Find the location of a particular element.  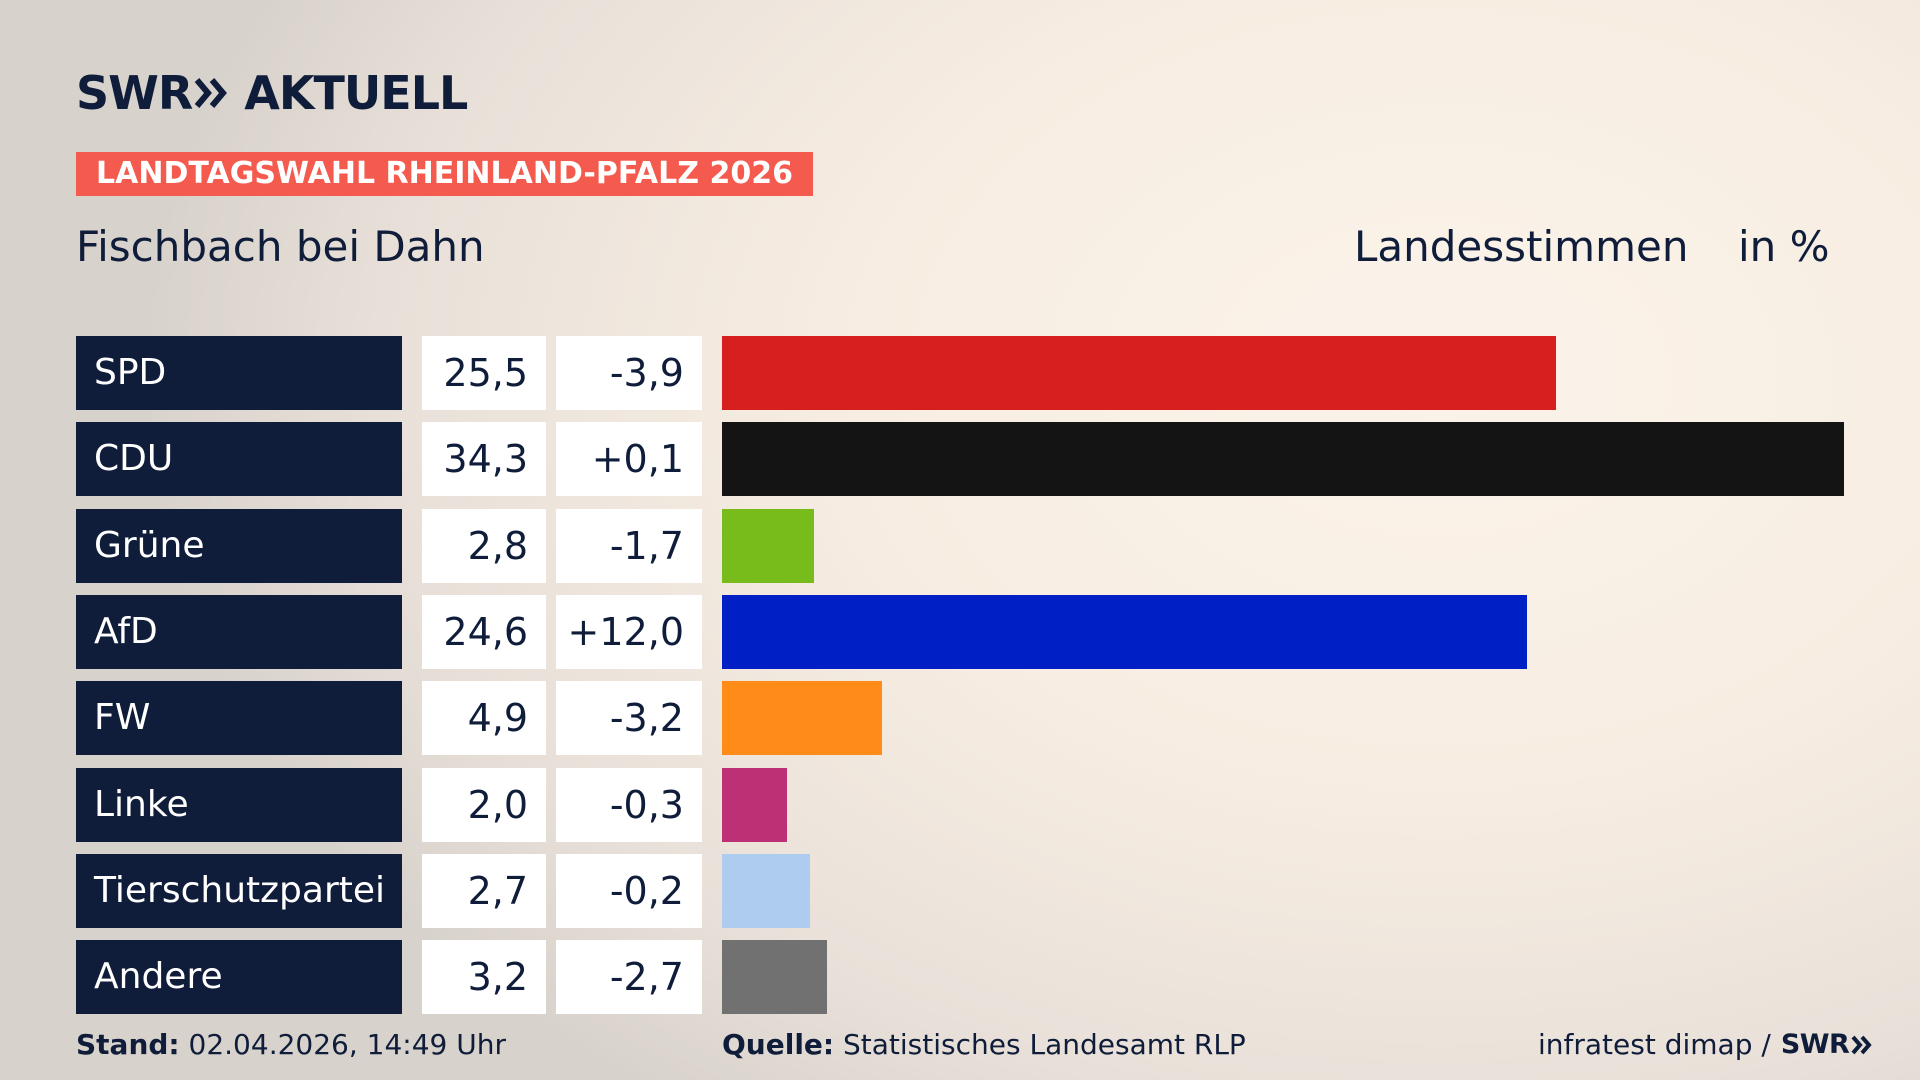

party-name: CDU is located at coordinates (239, 459).